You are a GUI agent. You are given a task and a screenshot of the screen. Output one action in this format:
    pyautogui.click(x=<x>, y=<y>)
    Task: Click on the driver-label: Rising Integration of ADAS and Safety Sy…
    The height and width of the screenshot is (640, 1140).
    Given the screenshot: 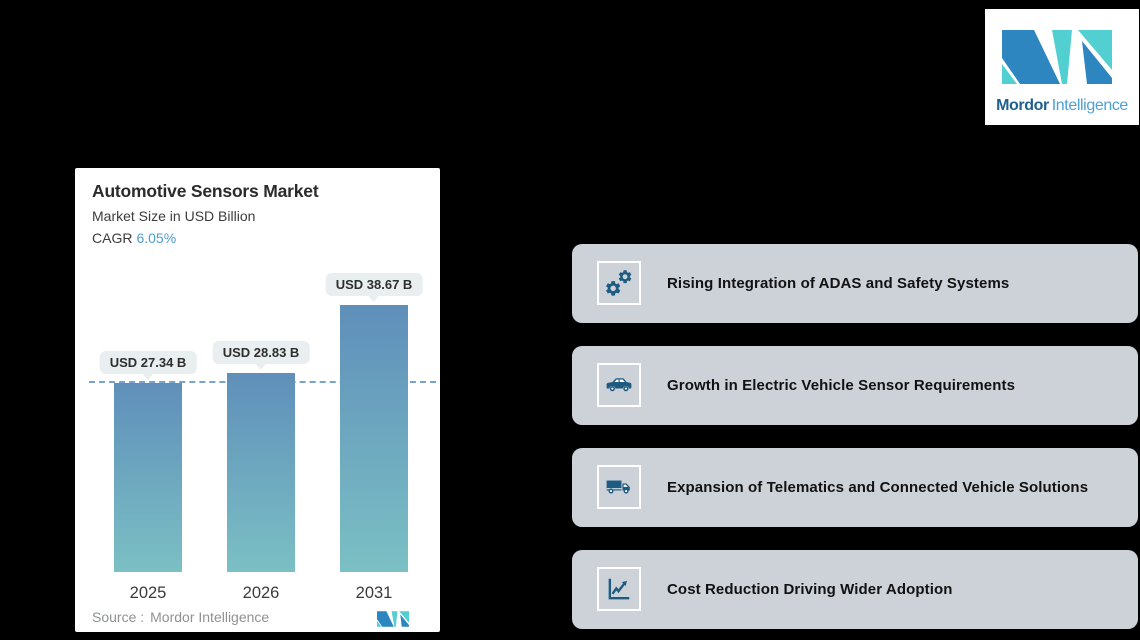 What is the action you would take?
    pyautogui.click(x=838, y=283)
    